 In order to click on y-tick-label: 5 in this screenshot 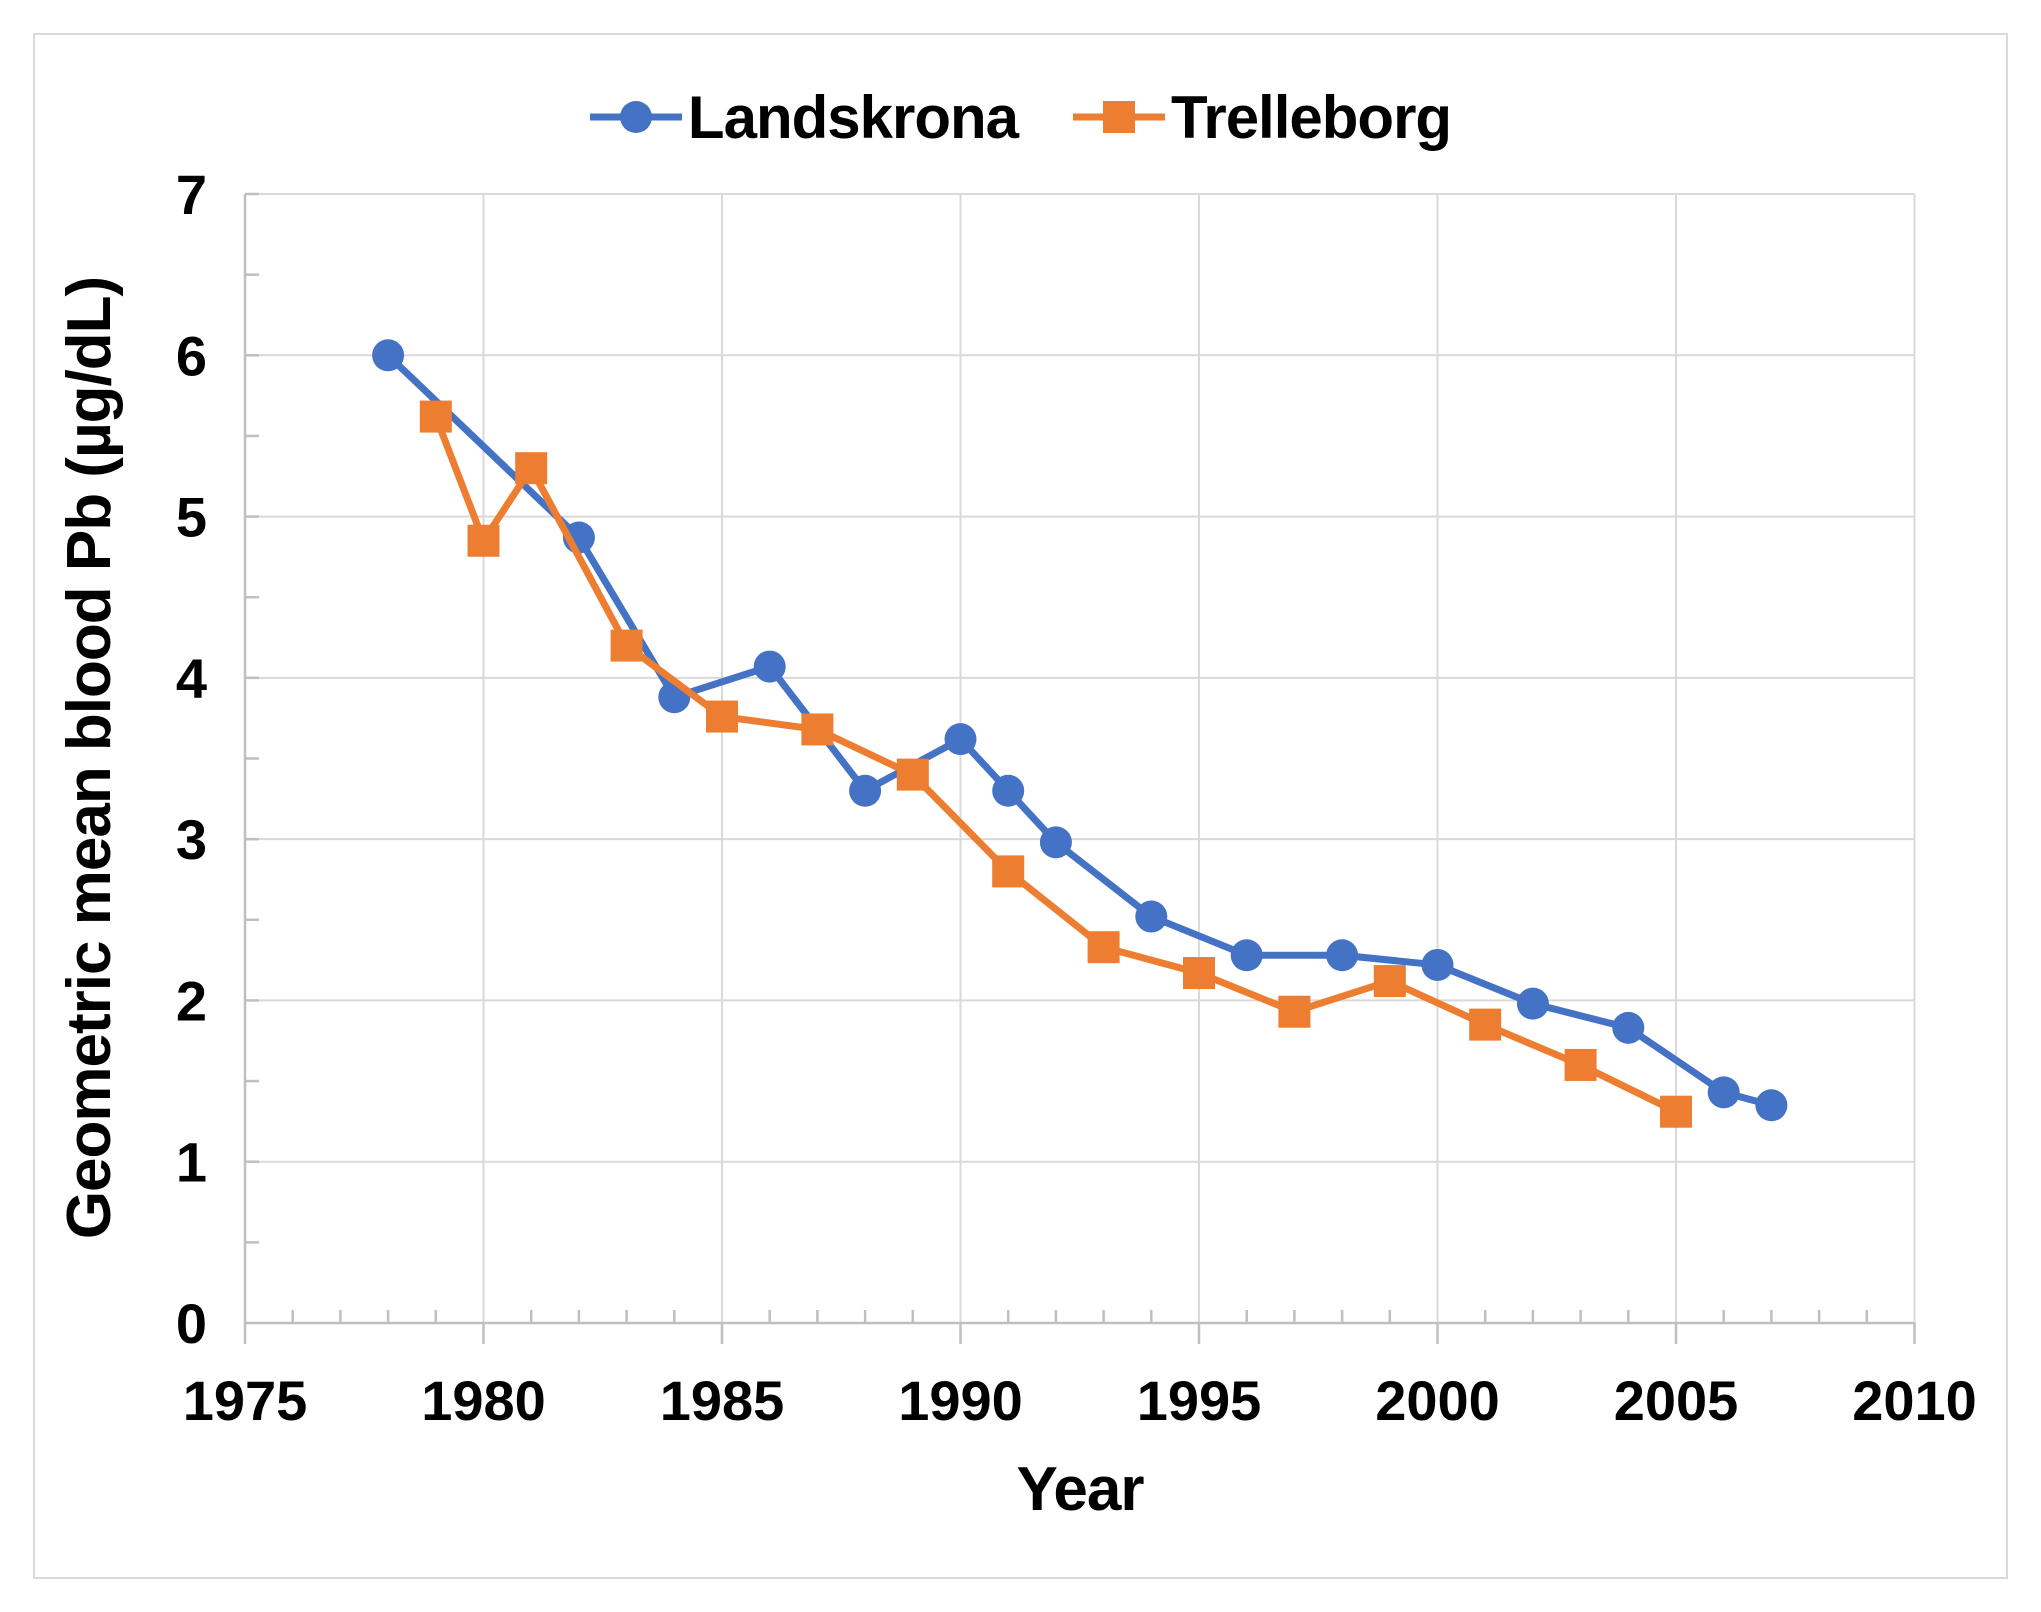, I will do `click(191, 517)`.